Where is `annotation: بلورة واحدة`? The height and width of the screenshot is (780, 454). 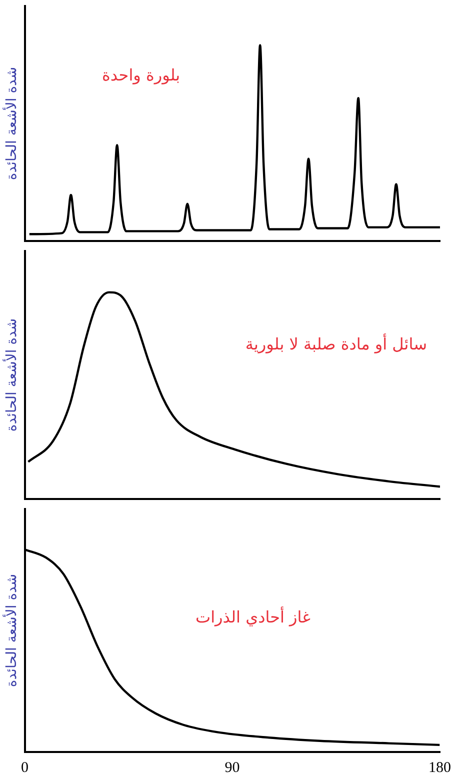 annotation: بلورة واحدة is located at coordinates (141, 75).